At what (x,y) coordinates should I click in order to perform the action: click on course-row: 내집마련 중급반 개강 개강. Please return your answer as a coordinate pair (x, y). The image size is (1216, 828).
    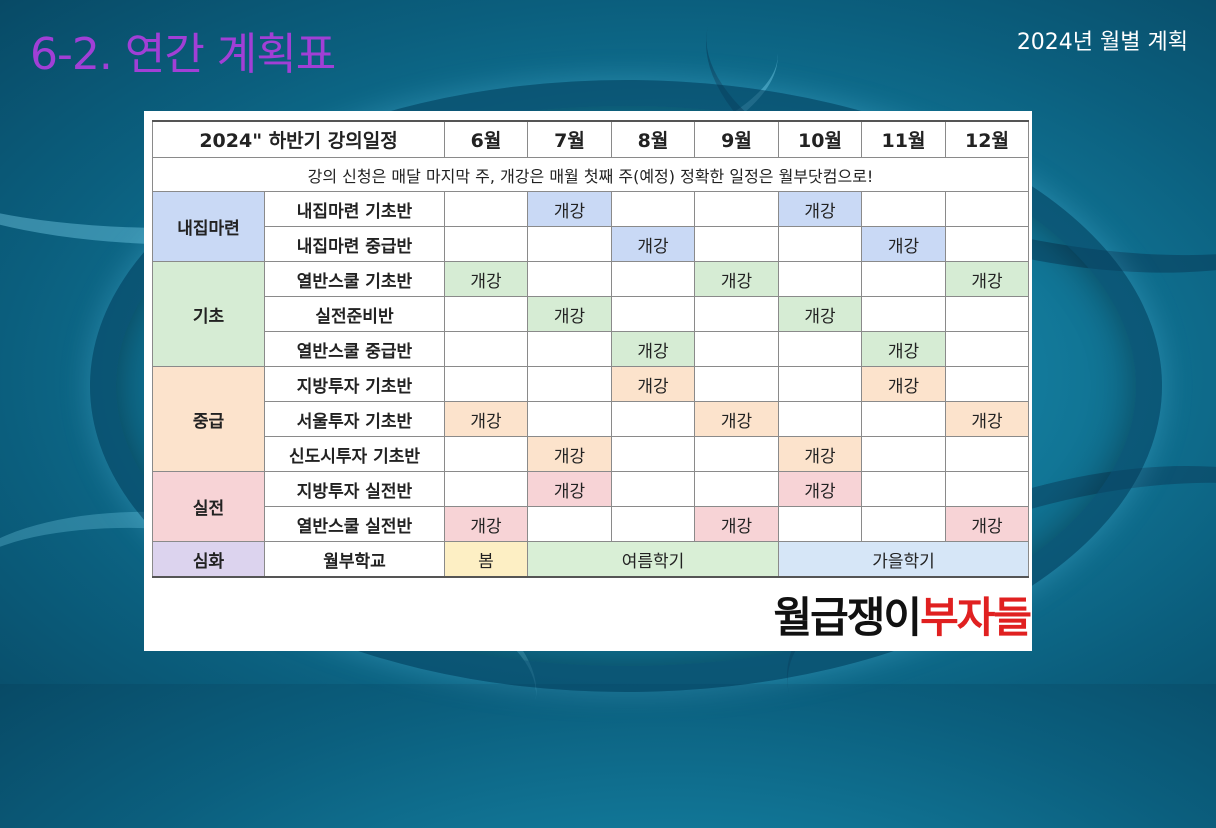
    Looking at the image, I should click on (591, 244).